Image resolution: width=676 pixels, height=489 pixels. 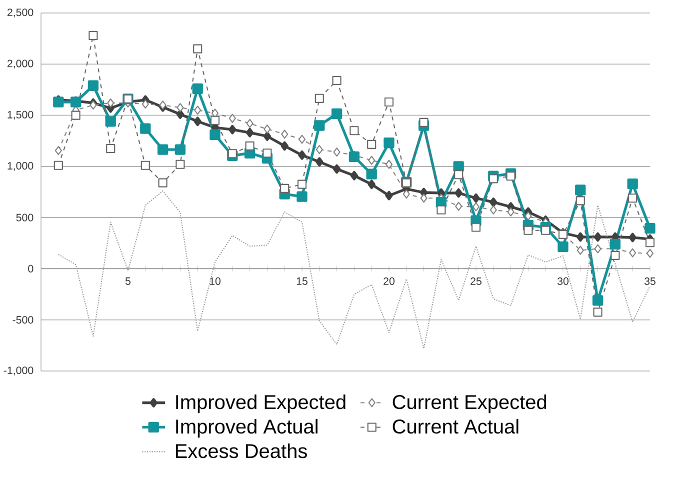 What do you see at coordinates (563, 281) in the screenshot?
I see `x-tick-label: 30` at bounding box center [563, 281].